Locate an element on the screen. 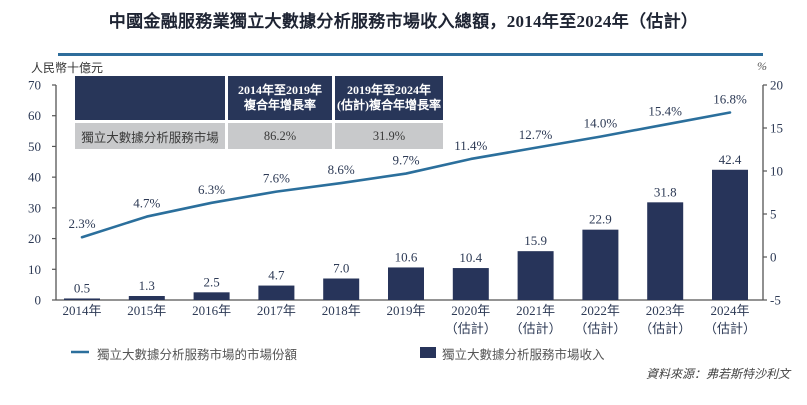  line-value-label: 11.4% is located at coordinates (470, 145).